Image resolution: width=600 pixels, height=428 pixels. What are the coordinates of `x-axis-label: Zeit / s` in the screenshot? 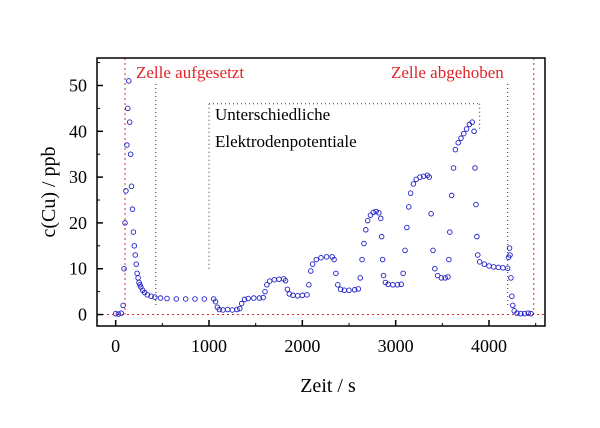 It's located at (328, 386).